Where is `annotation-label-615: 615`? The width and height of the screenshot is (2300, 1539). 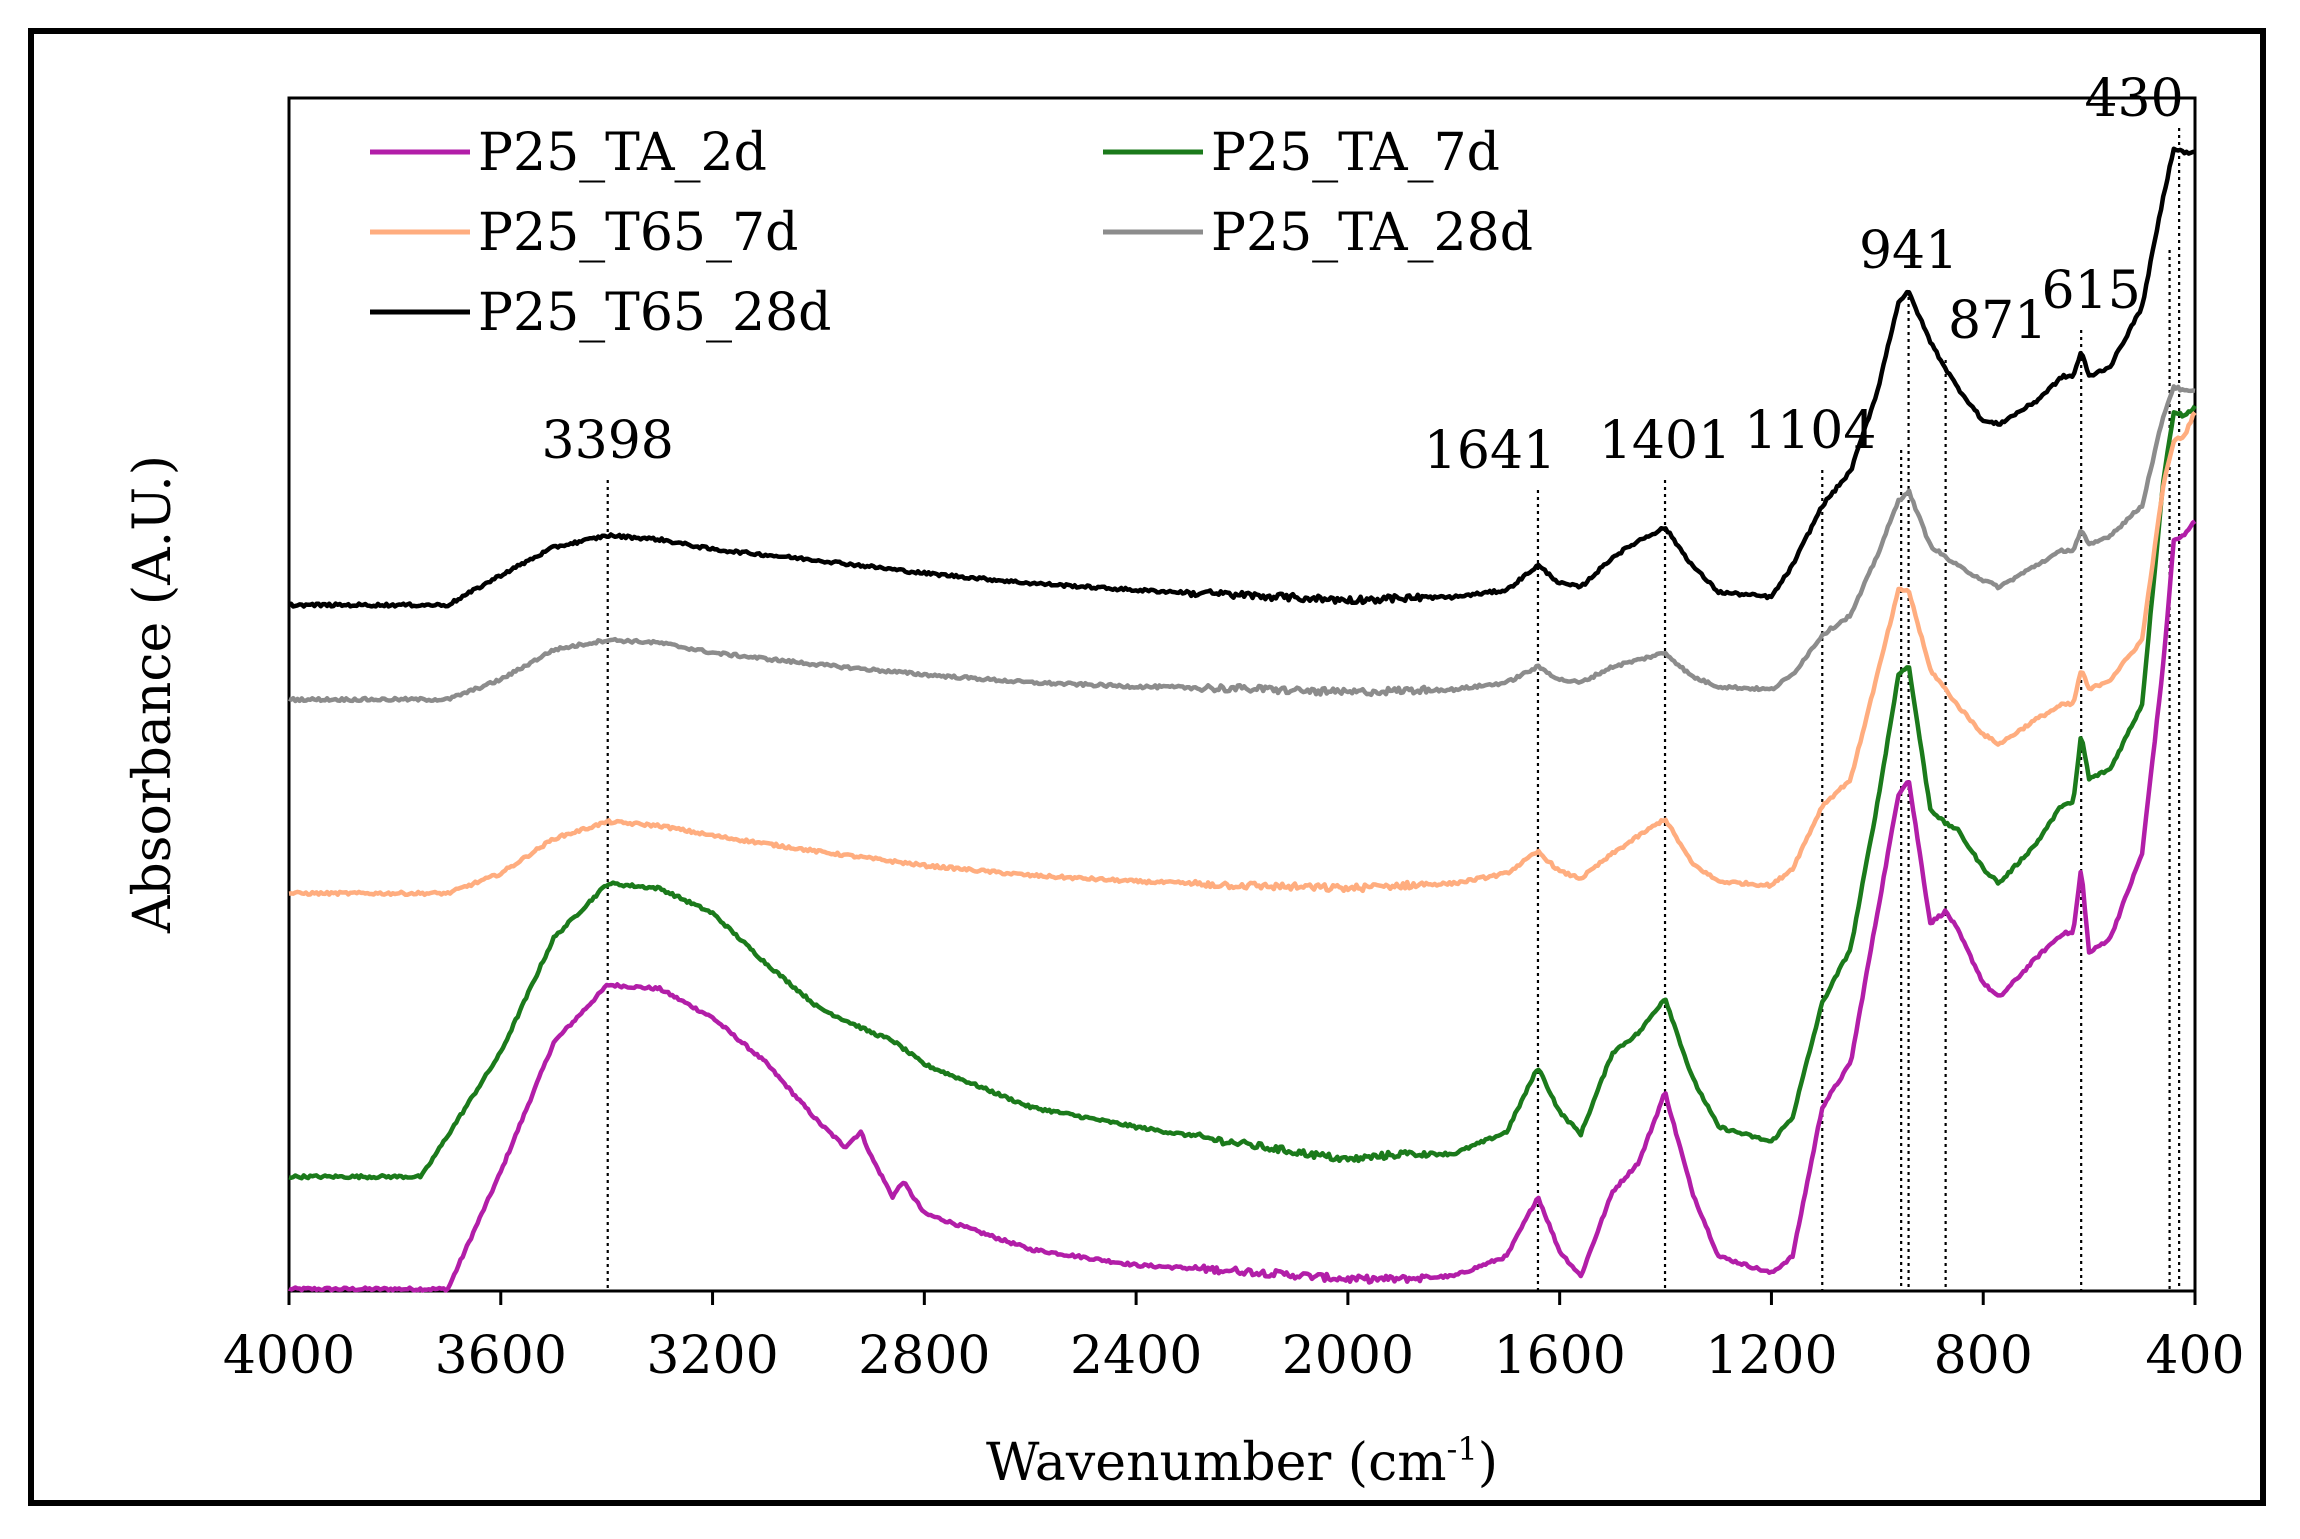 annotation-label-615: 615 is located at coordinates (2091, 291).